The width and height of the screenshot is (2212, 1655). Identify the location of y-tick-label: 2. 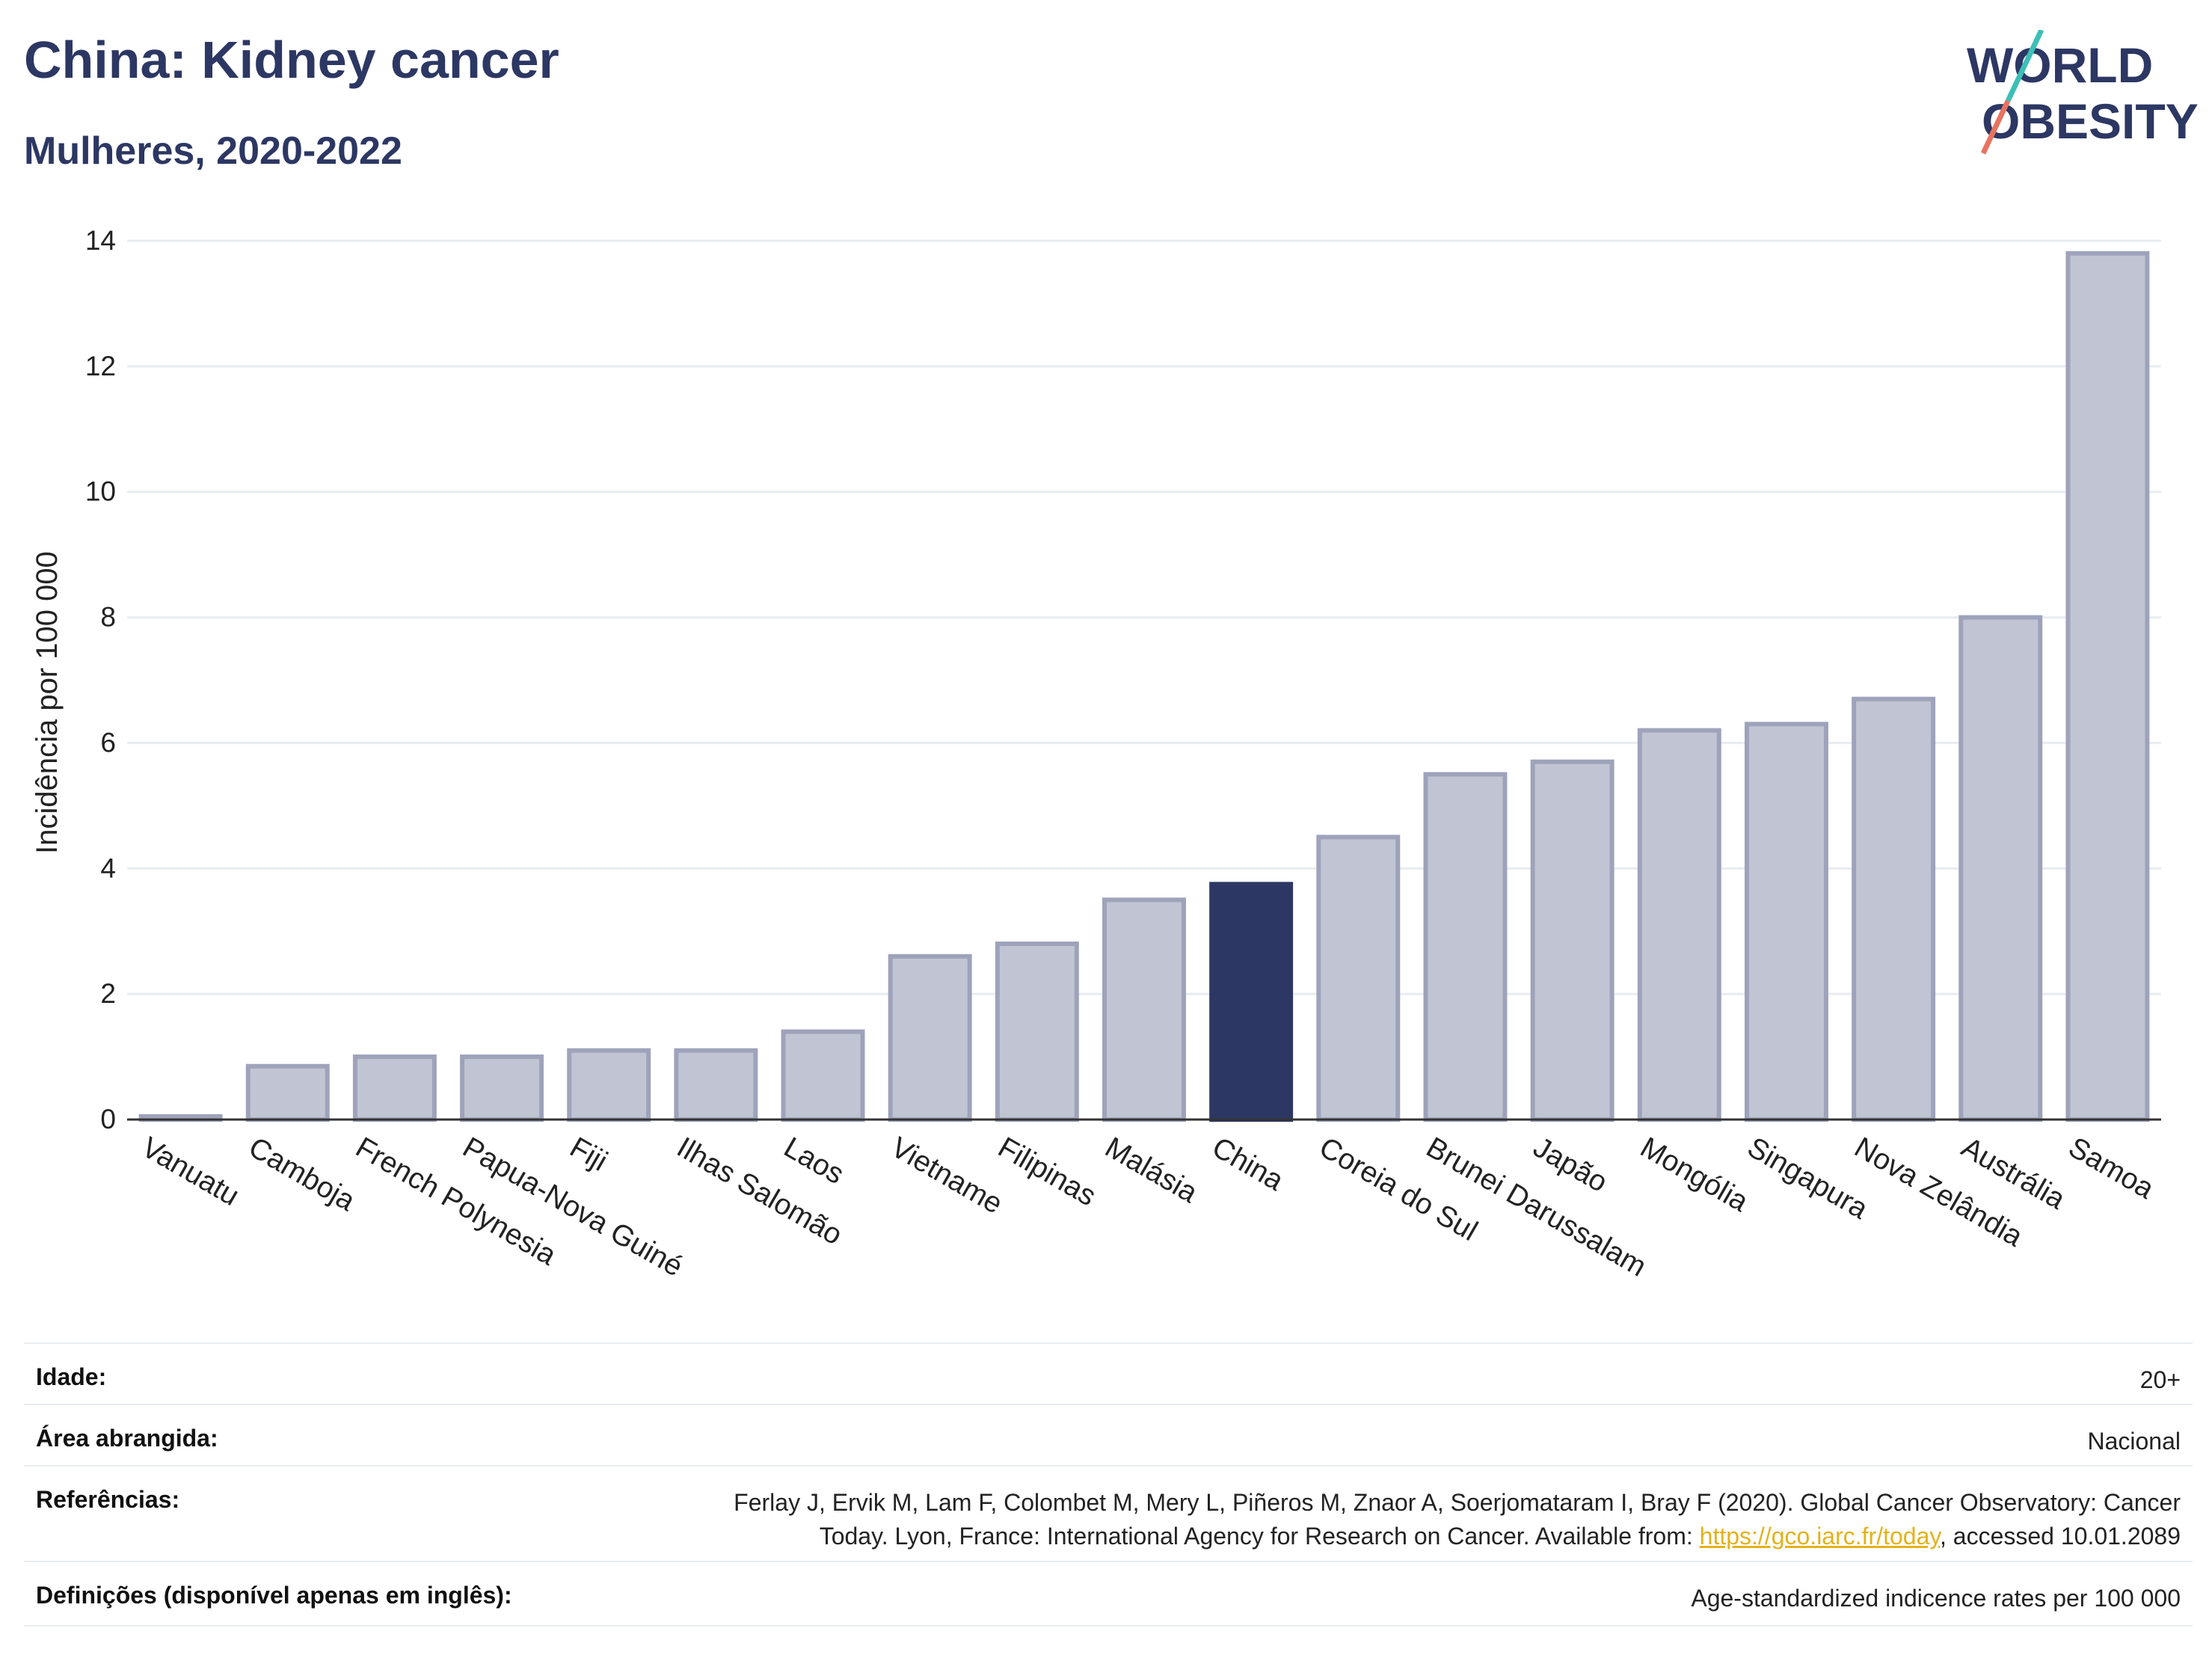
(108, 993).